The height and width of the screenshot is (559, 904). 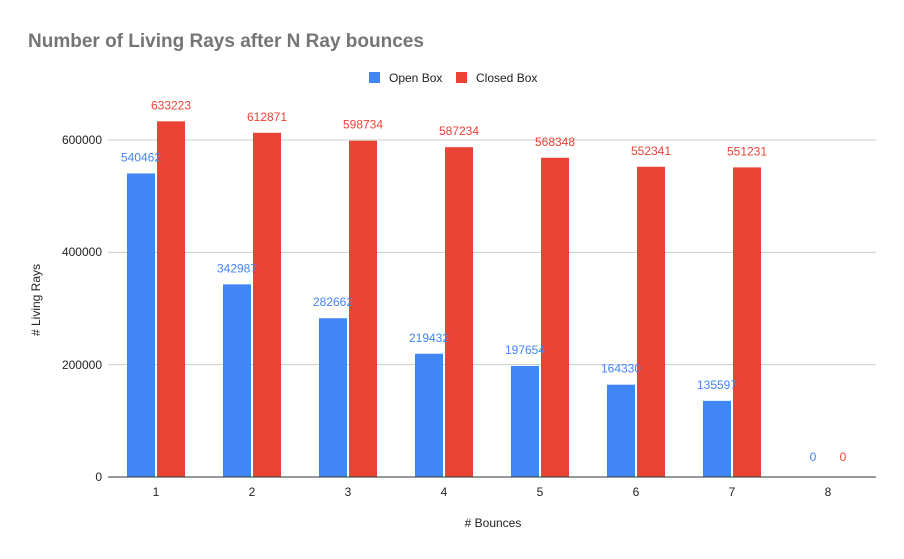 What do you see at coordinates (506, 78) in the screenshot?
I see `legend-label-closed-box: Closed Box` at bounding box center [506, 78].